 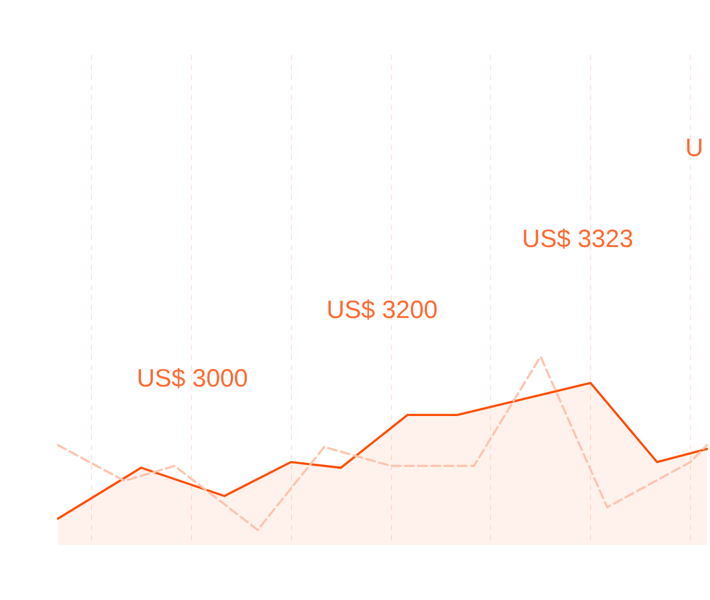 What do you see at coordinates (192, 378) in the screenshot?
I see `annotation: US$ 3000` at bounding box center [192, 378].